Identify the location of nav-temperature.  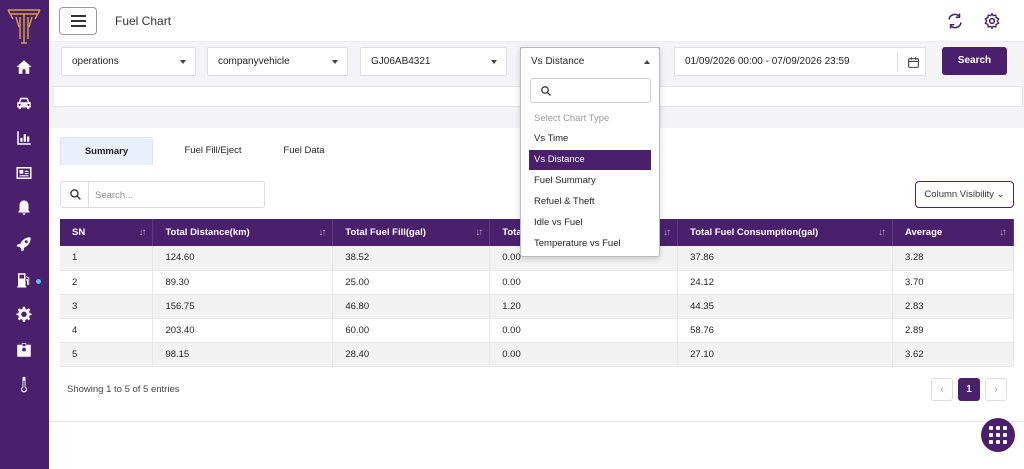
(24, 385).